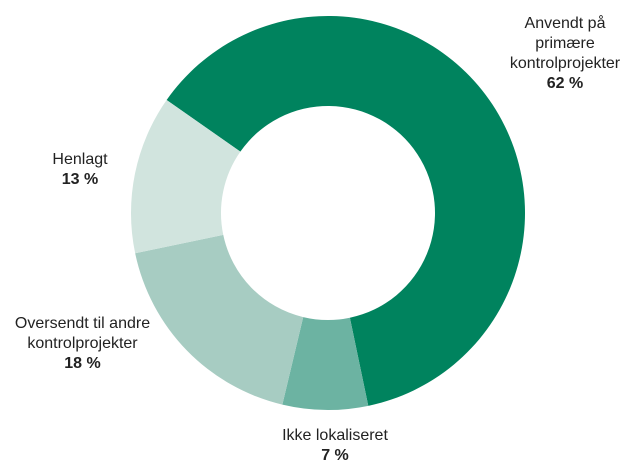  I want to click on segment-label: Ikke lokaliseret 7 %, so click(335, 444).